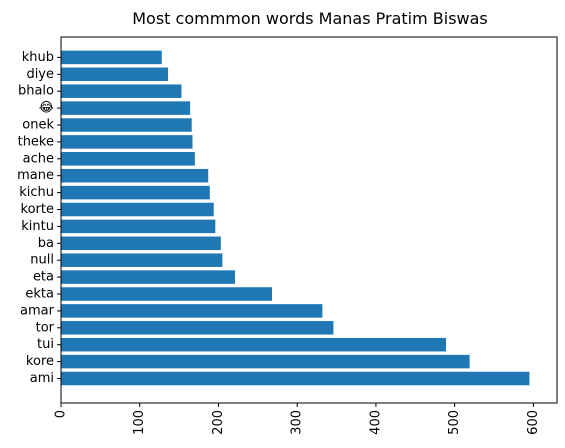 This screenshot has height=448, width=565. I want to click on x-tick-label: 500, so click(454, 422).